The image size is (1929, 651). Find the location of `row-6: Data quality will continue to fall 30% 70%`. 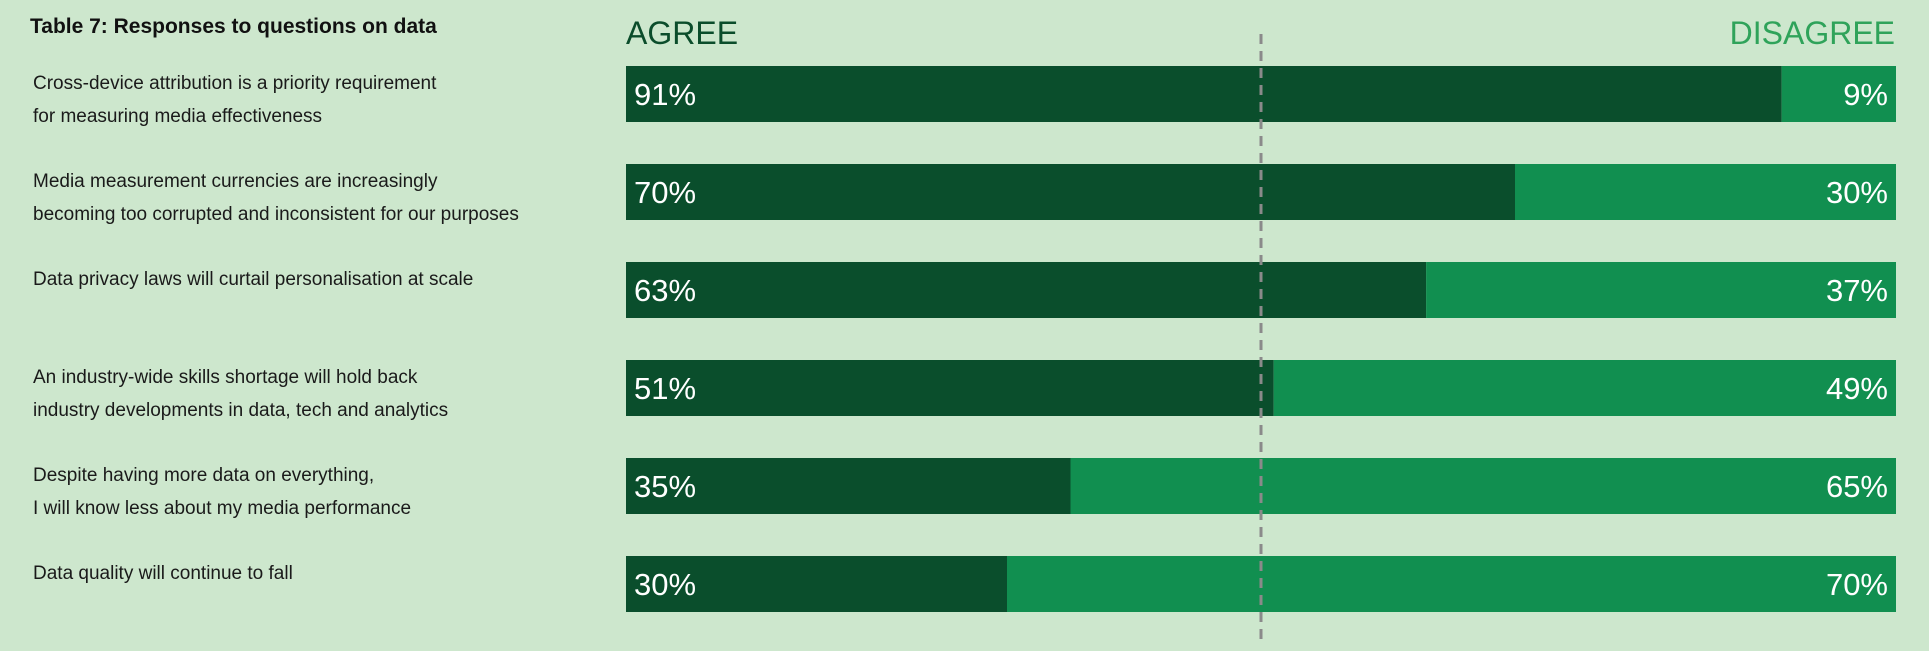

row-6: Data quality will continue to fall 30% 70% is located at coordinates (964, 584).